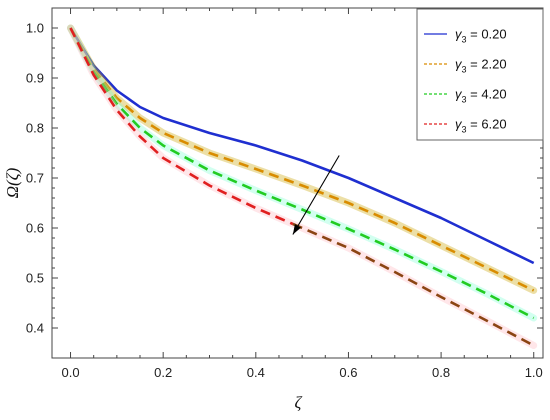 The height and width of the screenshot is (420, 550). I want to click on legend-box, so click(480, 74).